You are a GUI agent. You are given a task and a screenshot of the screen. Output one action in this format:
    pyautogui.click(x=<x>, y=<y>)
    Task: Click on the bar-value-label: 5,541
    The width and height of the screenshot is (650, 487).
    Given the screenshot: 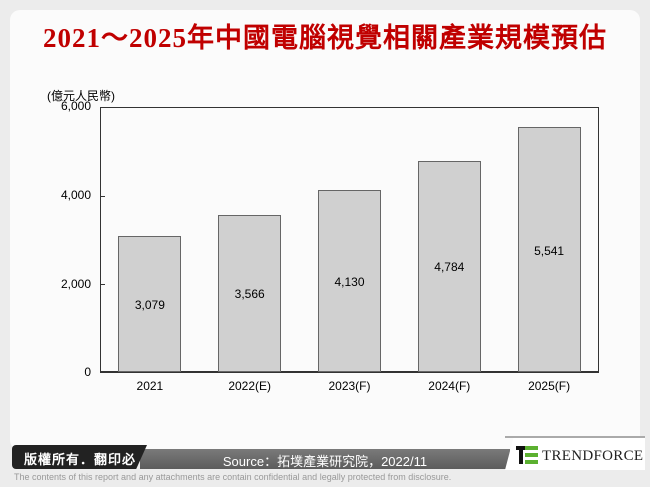 What is the action you would take?
    pyautogui.click(x=549, y=250)
    